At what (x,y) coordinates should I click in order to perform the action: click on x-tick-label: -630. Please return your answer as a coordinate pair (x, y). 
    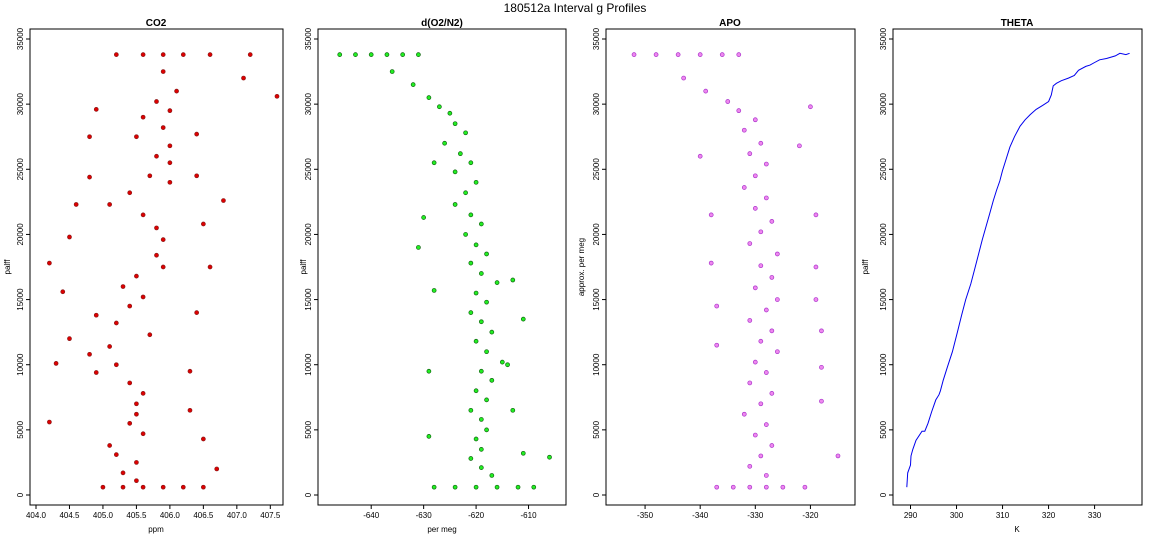
    Looking at the image, I should click on (424, 515).